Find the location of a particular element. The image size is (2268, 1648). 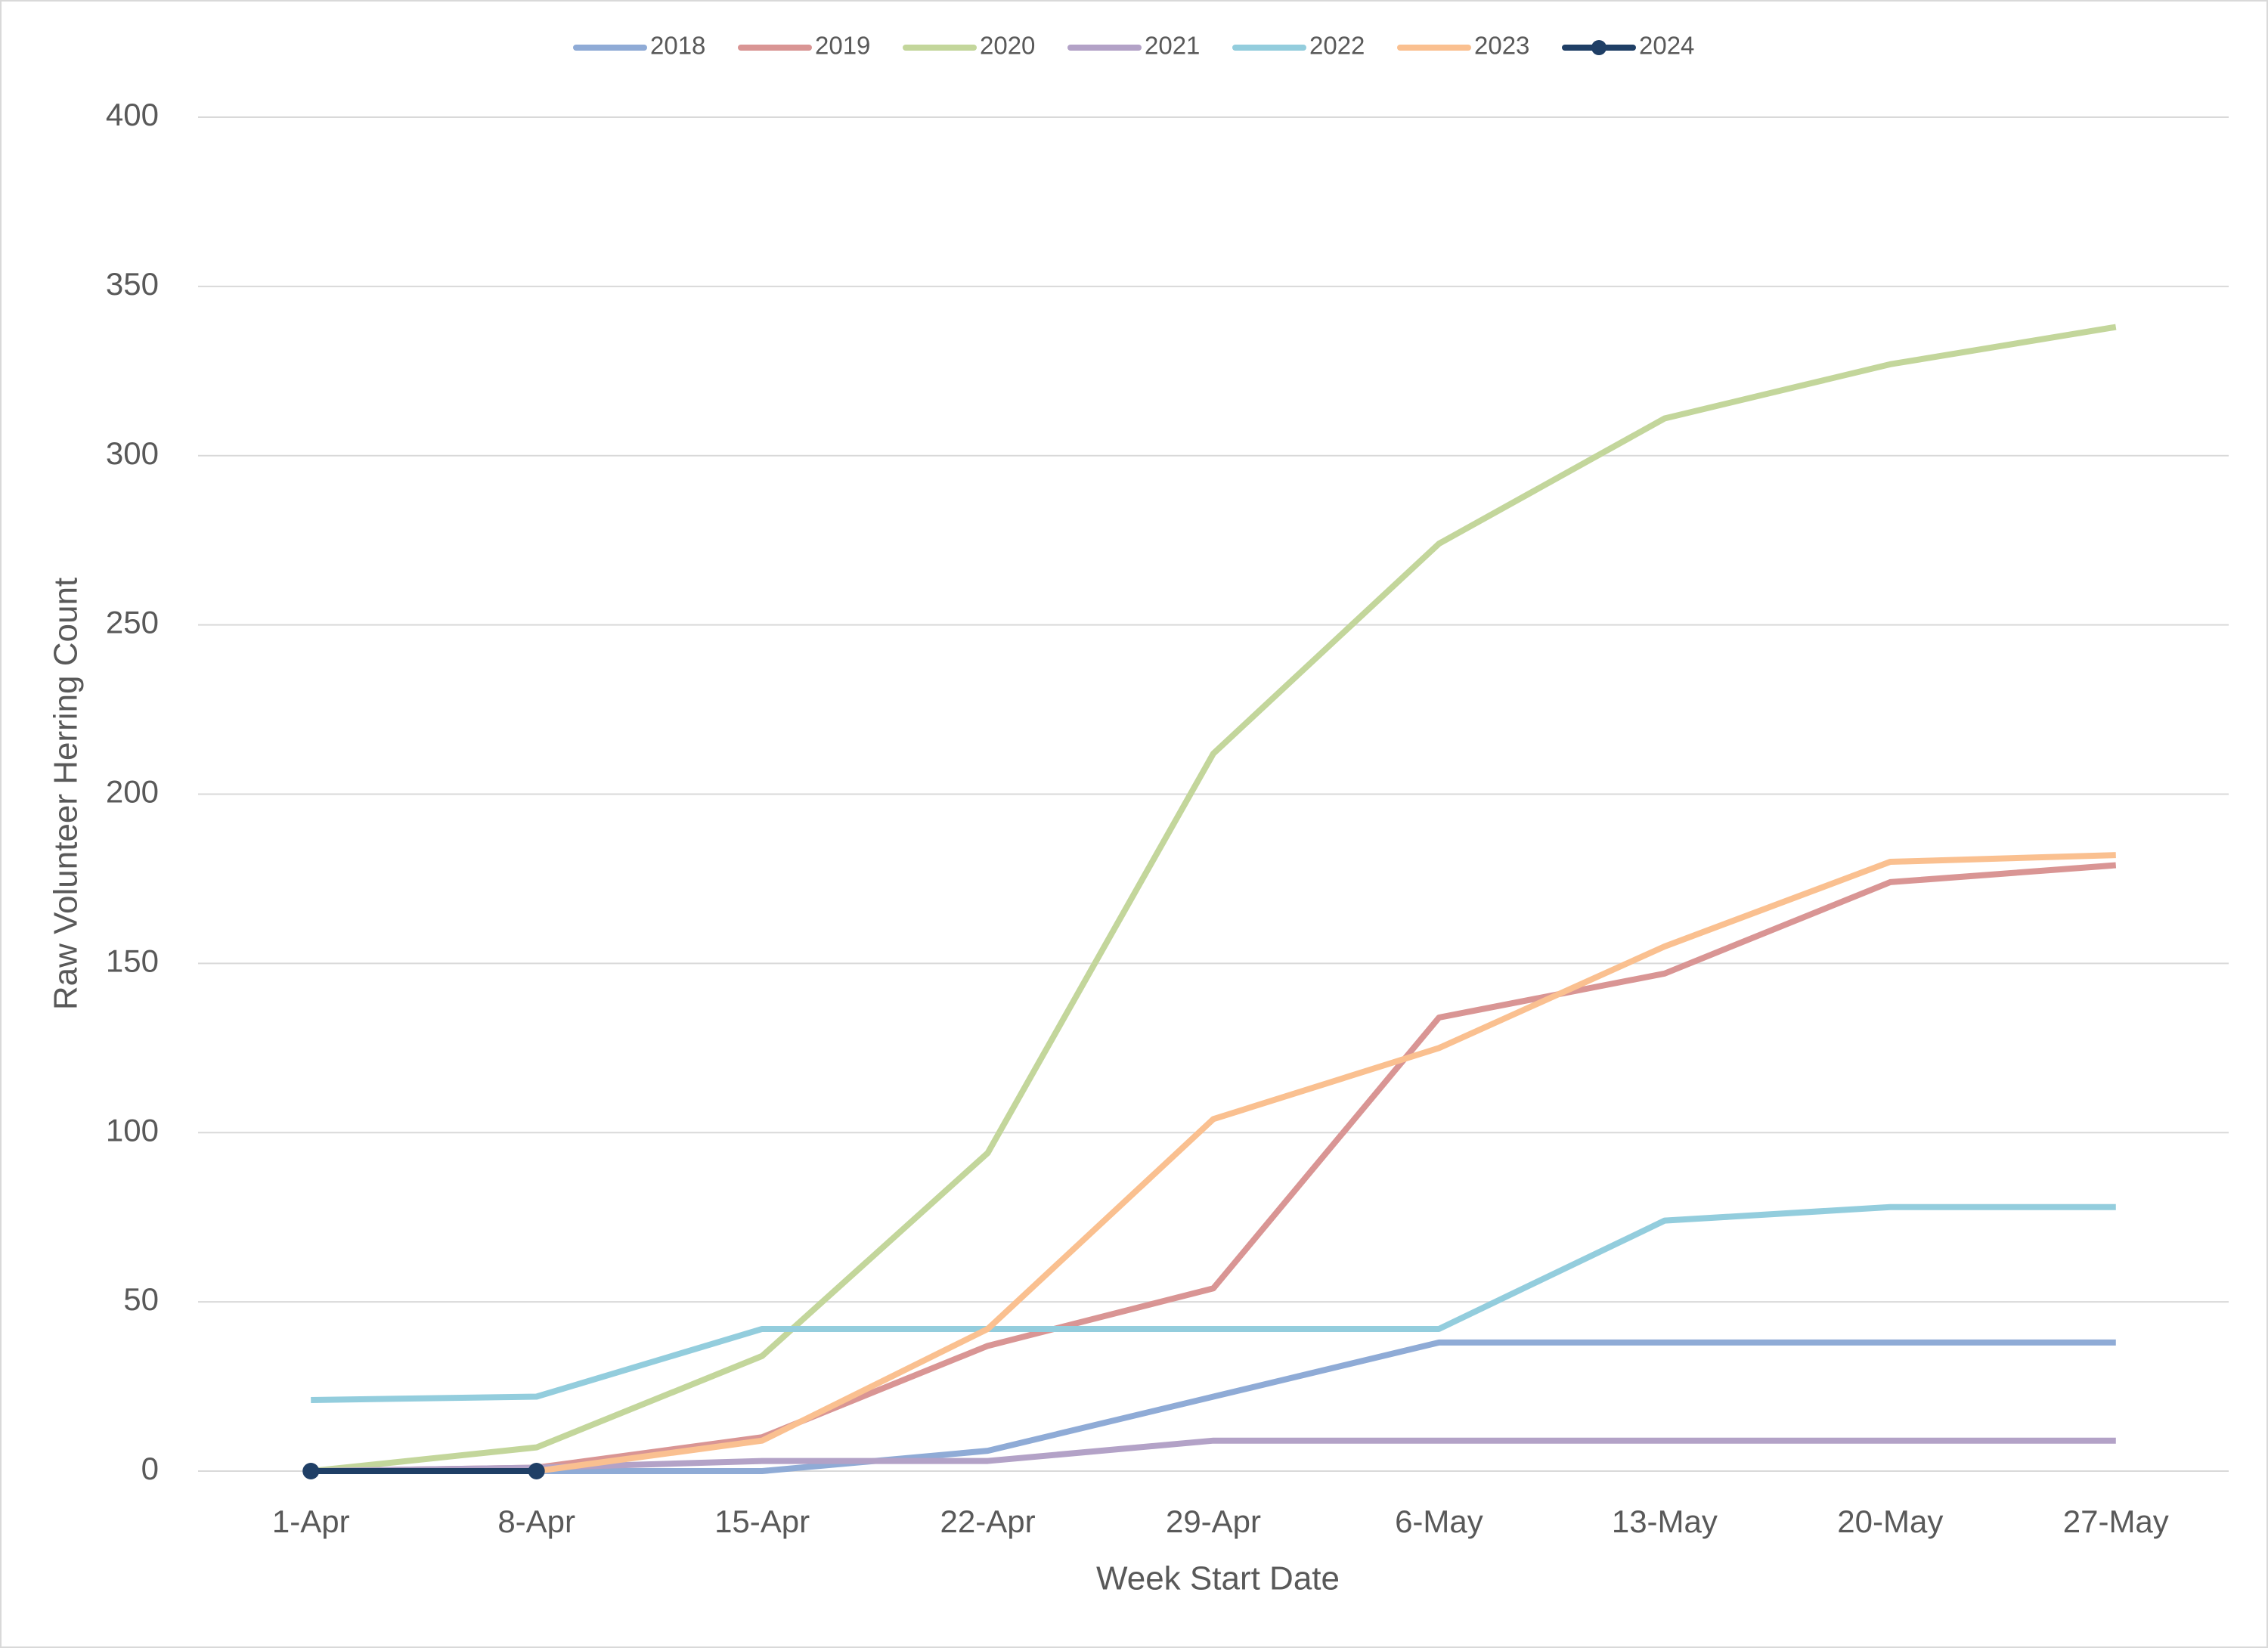

x-tick-label: 13-May is located at coordinates (1665, 1521).